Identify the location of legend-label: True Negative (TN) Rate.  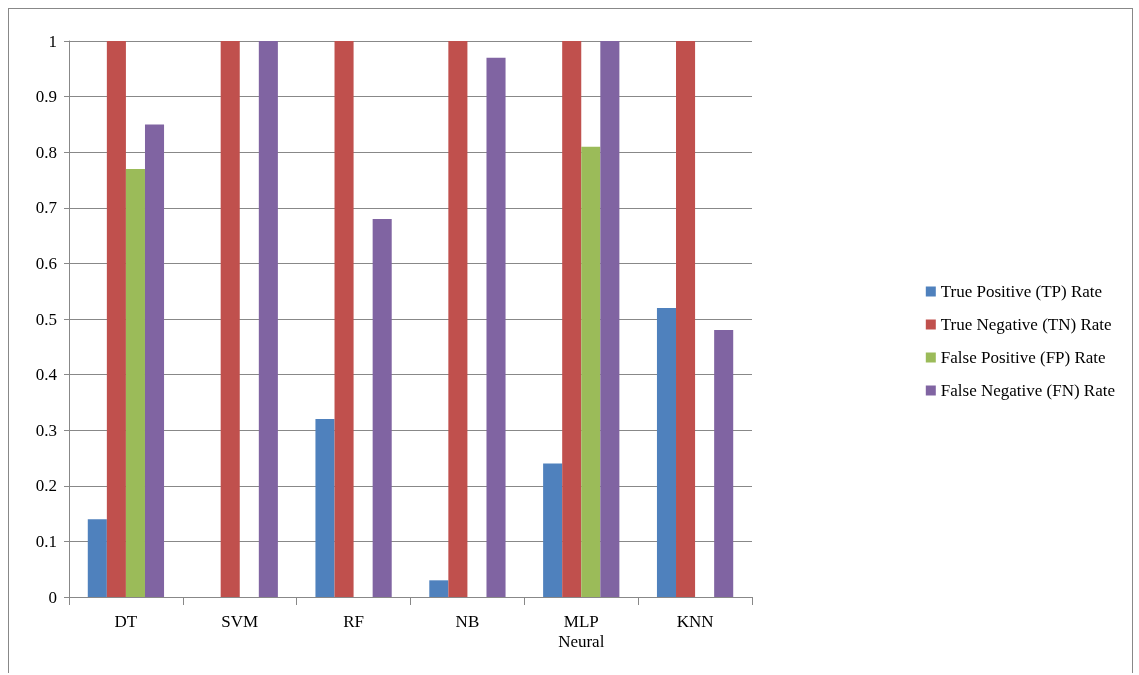
(1026, 324).